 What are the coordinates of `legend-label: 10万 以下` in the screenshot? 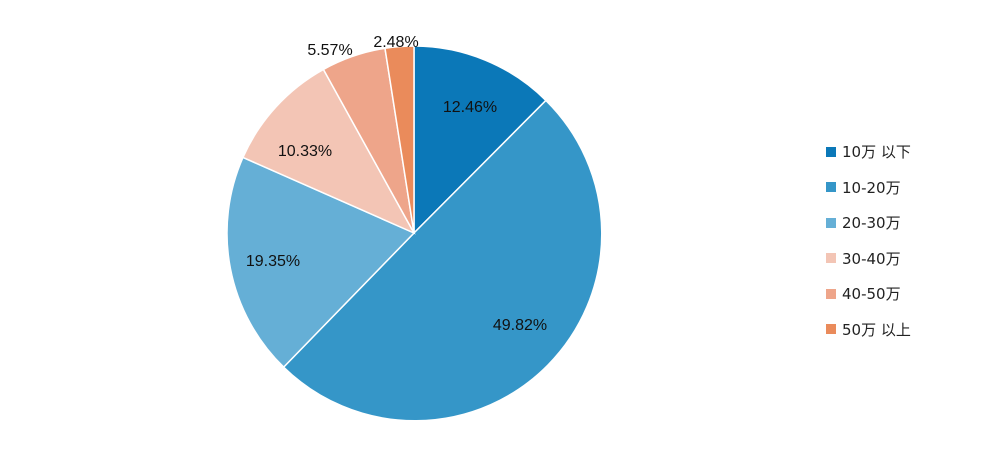 It's located at (876, 152).